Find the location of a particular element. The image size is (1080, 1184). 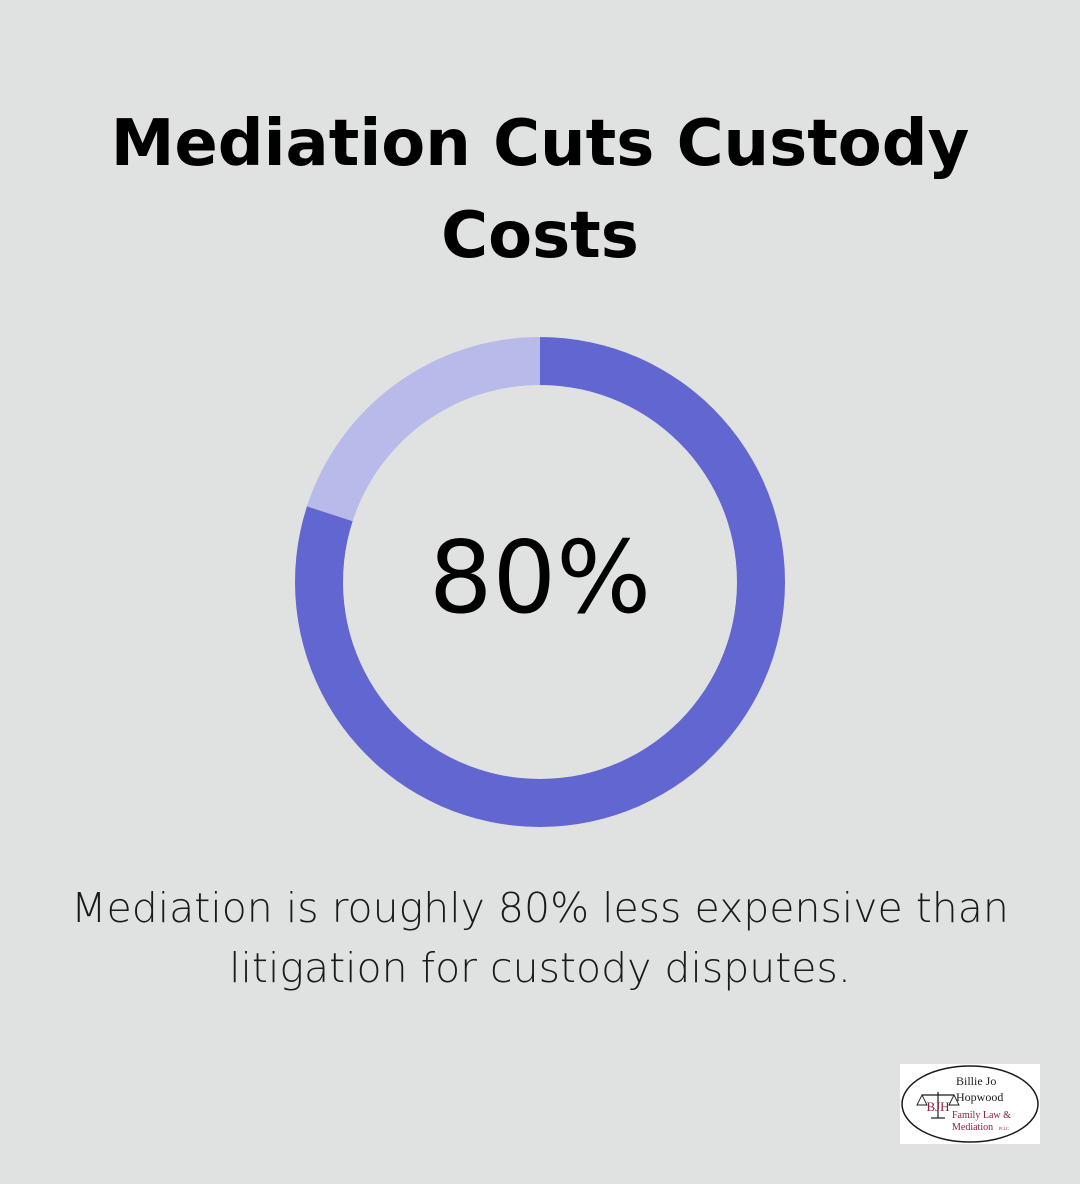

chart-title: Mediation Cuts Custody Costs is located at coordinates (540, 190).